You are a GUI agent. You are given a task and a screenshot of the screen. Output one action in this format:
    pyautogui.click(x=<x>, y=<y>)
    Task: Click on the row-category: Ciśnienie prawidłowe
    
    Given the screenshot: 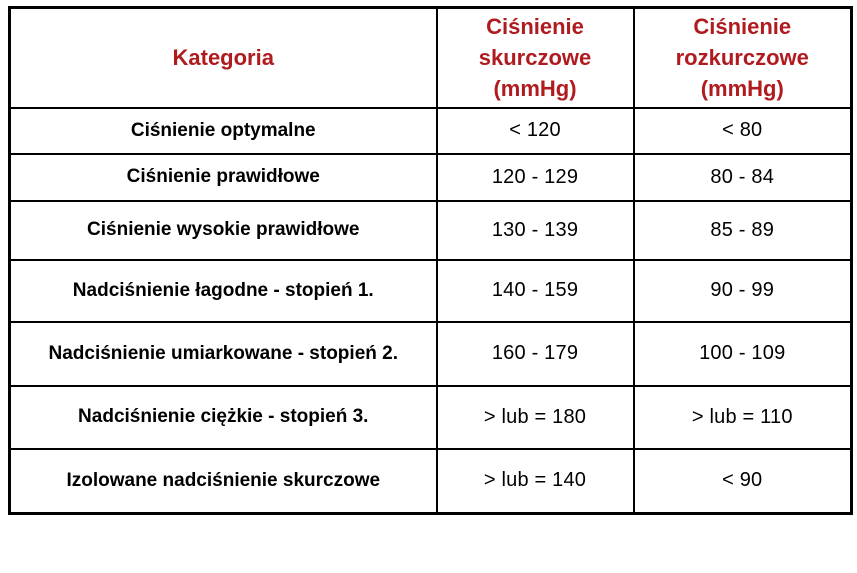 What is the action you would take?
    pyautogui.click(x=223, y=177)
    